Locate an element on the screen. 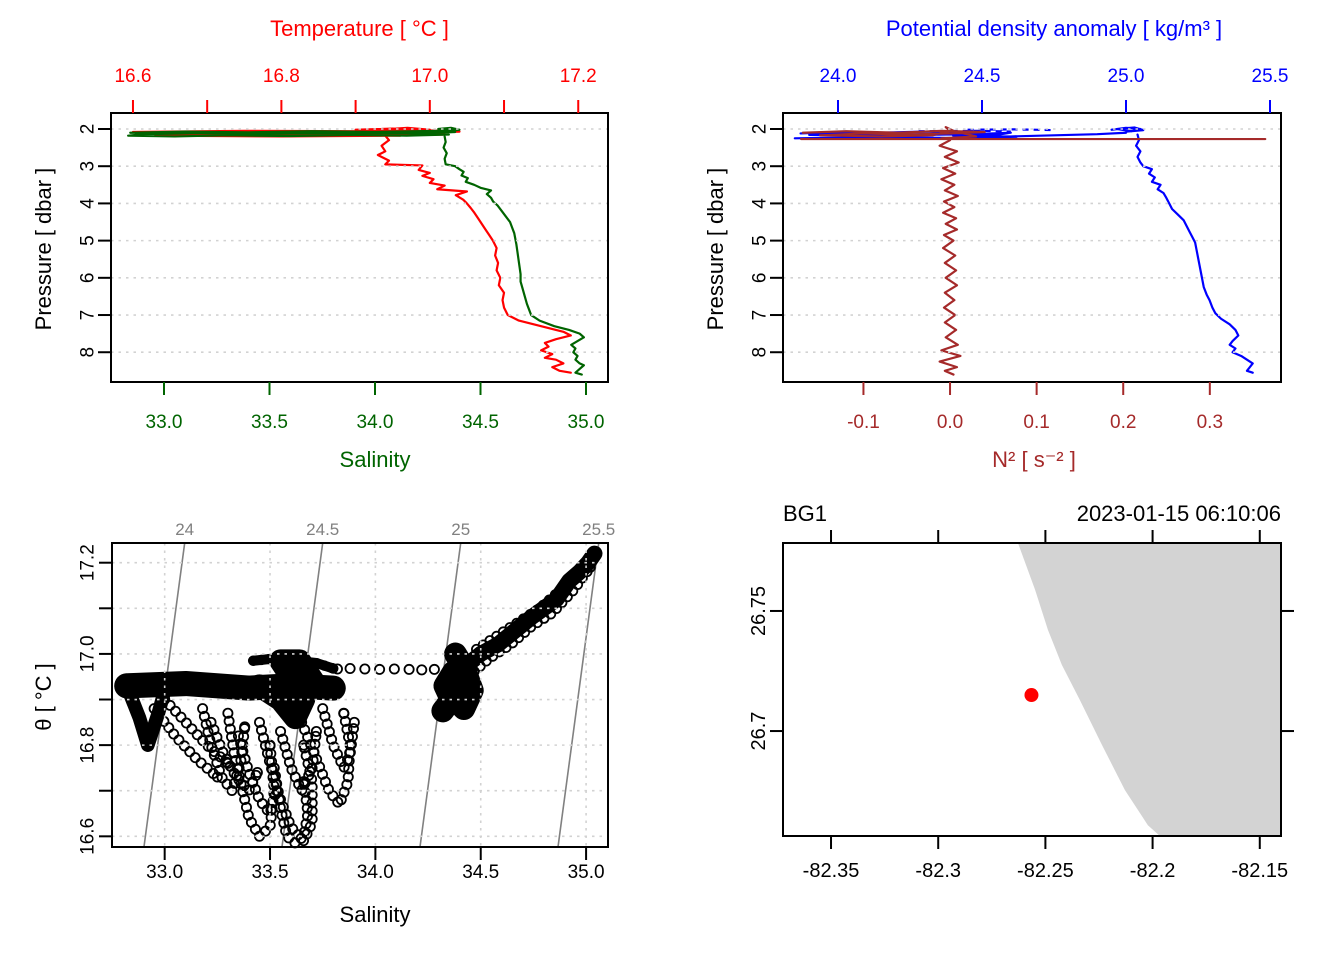 The width and height of the screenshot is (1344, 960). temperature-axis-title: Temperature [ °C ] is located at coordinates (359, 28).